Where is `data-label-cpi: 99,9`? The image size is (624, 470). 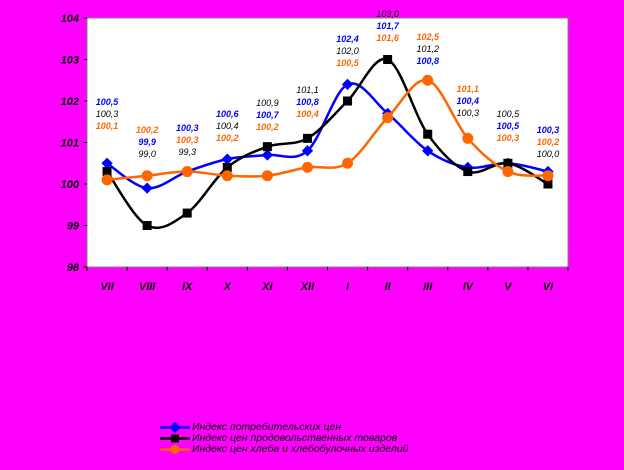 data-label-cpi: 99,9 is located at coordinates (147, 142).